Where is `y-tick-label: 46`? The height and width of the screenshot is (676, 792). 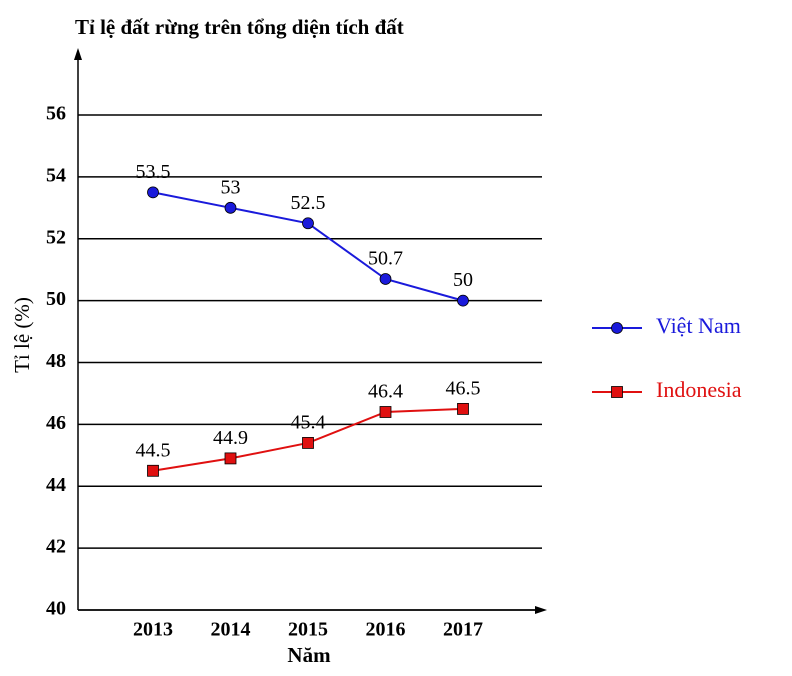 y-tick-label: 46 is located at coordinates (56, 423).